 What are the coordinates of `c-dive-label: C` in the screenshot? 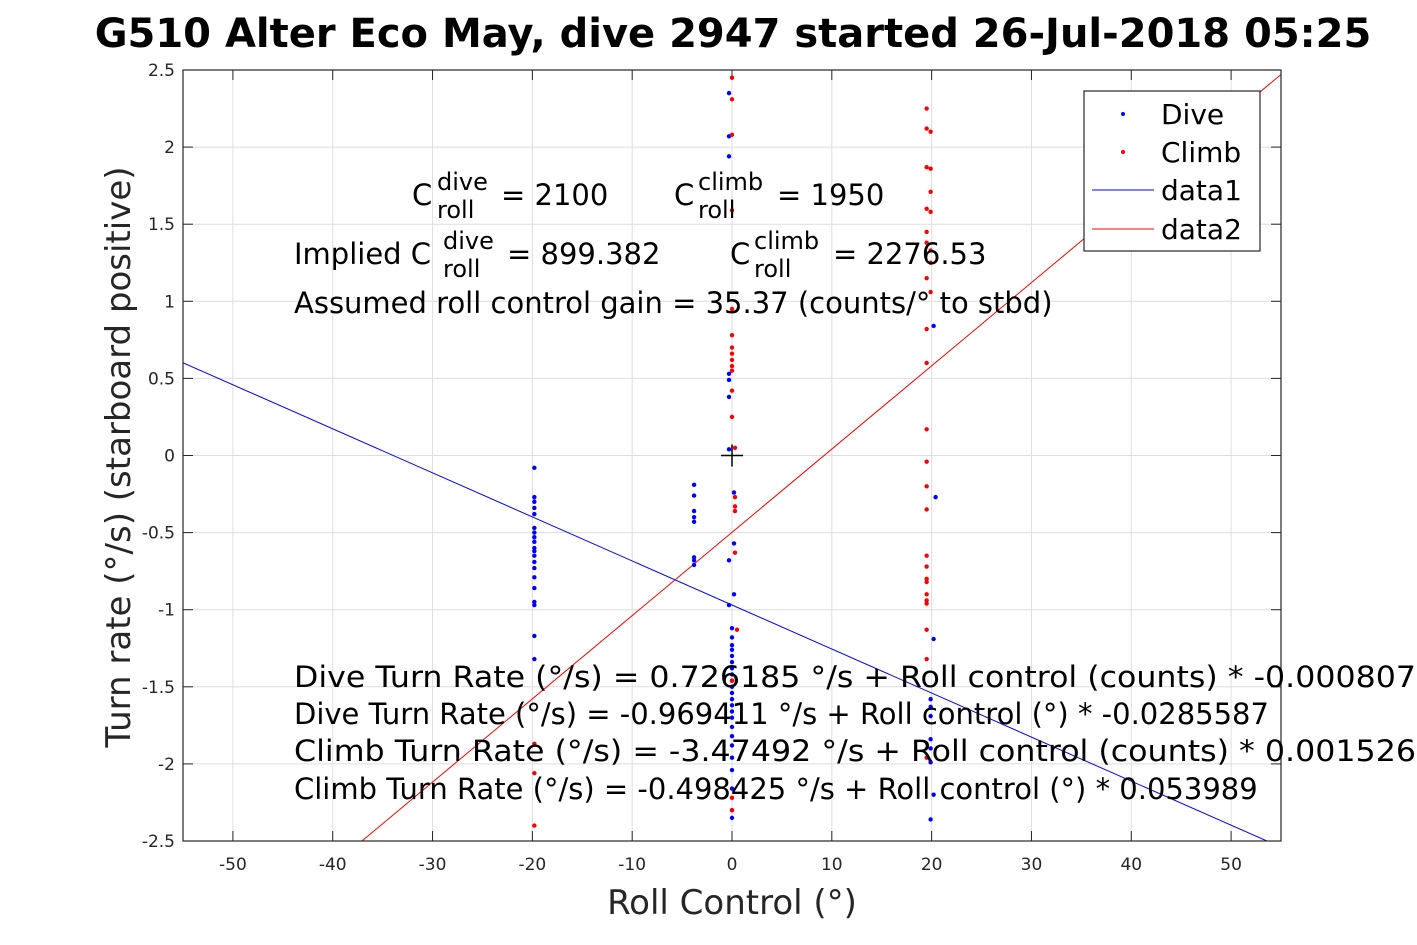 It's located at (422, 195).